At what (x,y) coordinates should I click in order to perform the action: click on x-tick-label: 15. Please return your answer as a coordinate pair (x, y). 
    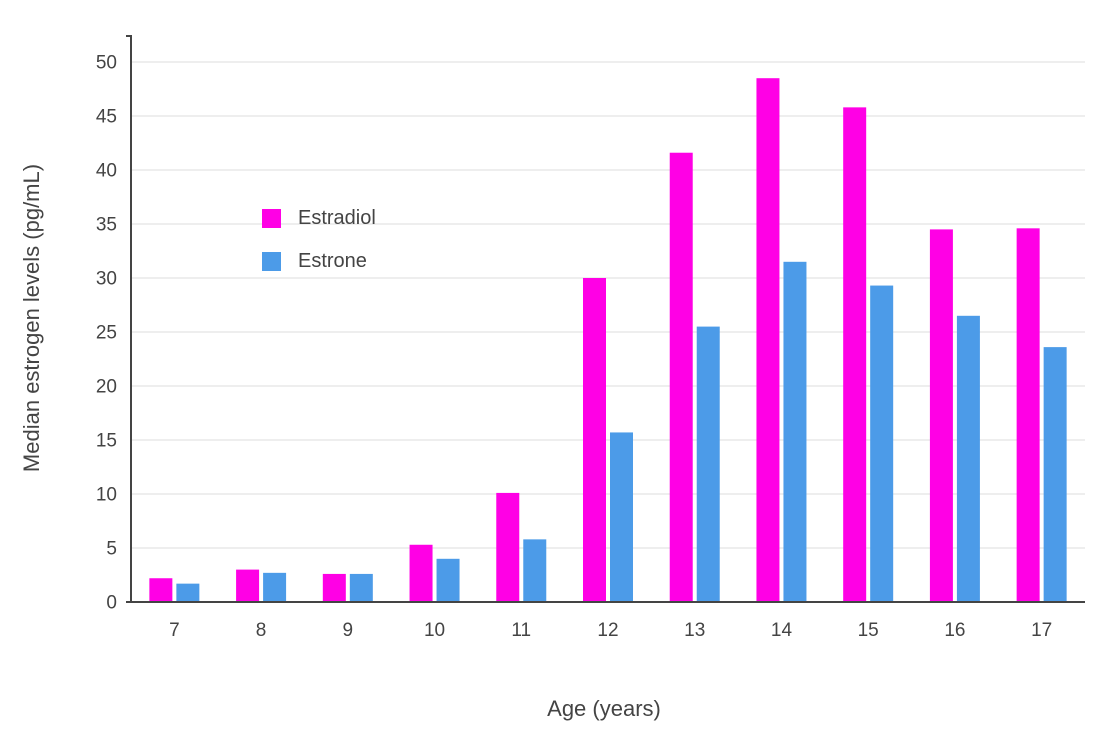
    Looking at the image, I should click on (868, 630).